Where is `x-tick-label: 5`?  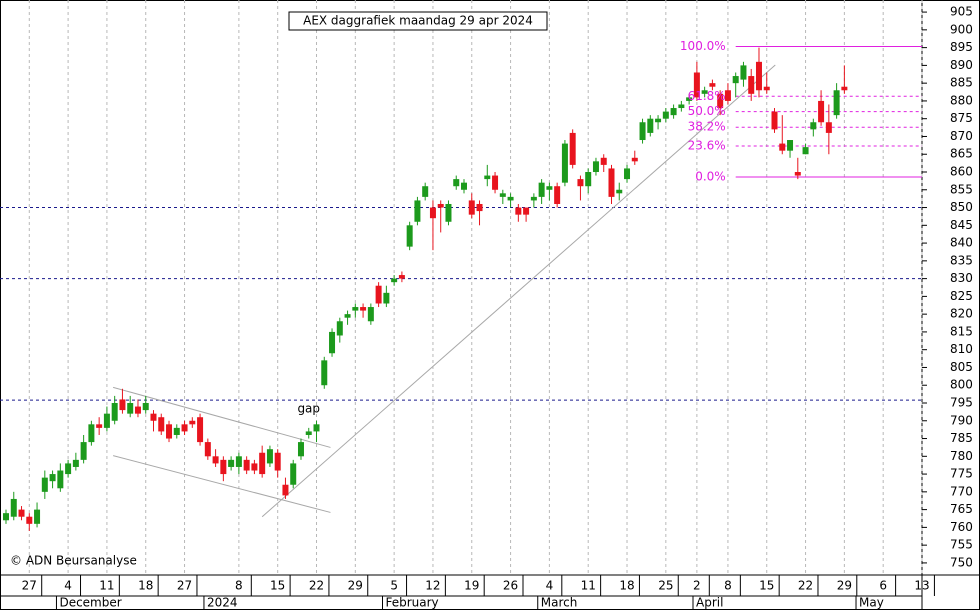 x-tick-label: 5 is located at coordinates (394, 586).